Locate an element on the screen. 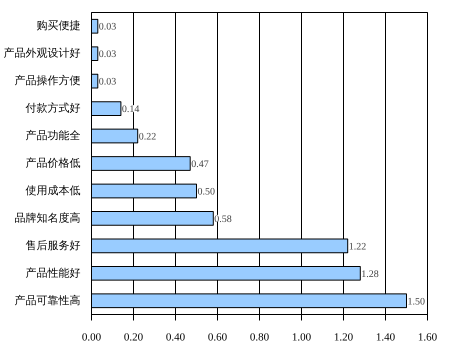  y-tick-label: 产品价格低 is located at coordinates (53, 163).